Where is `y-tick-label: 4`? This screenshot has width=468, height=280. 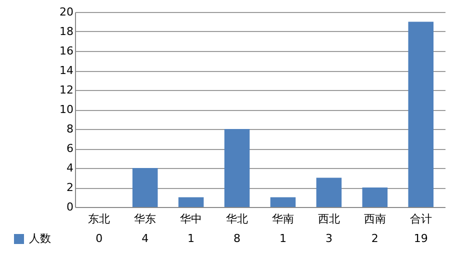 y-tick-label: 4 is located at coordinates (70, 168).